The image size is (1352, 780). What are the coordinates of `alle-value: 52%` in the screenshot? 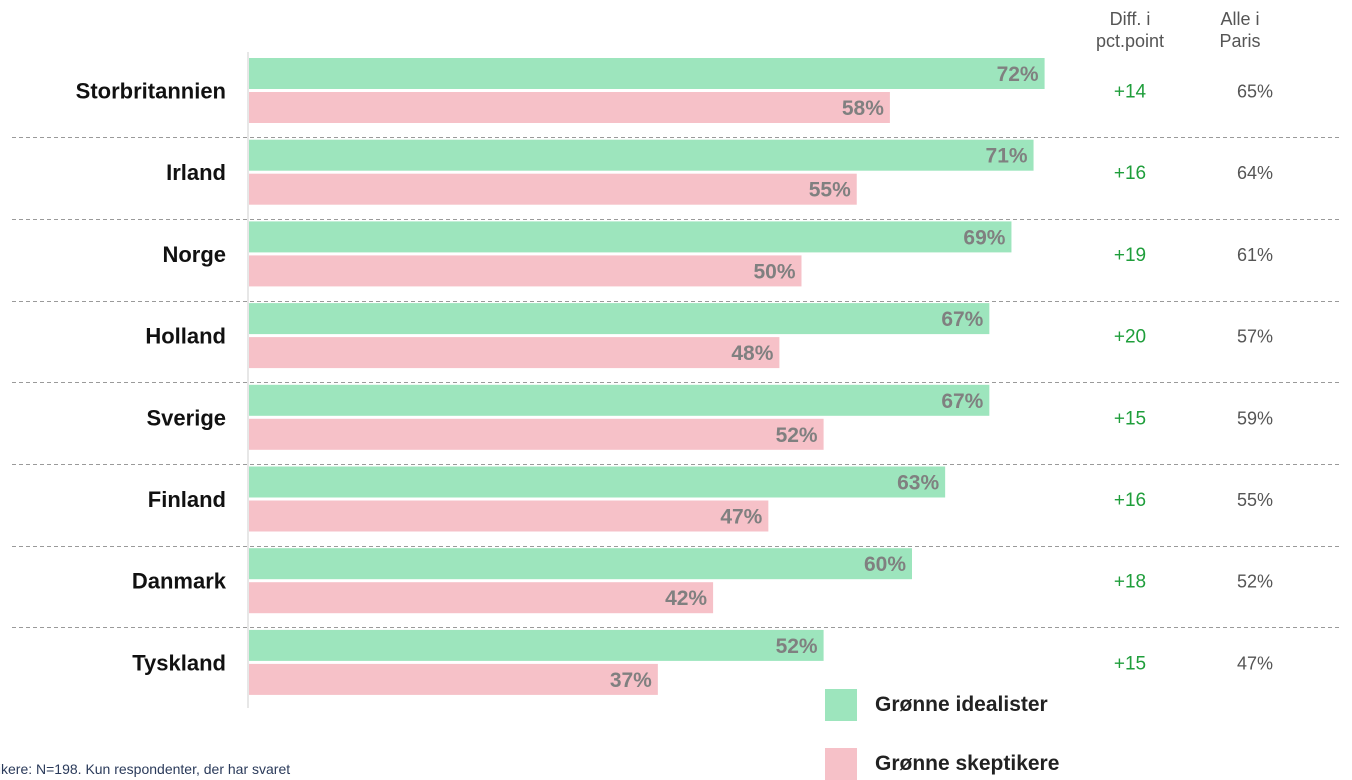 It's located at (1255, 582).